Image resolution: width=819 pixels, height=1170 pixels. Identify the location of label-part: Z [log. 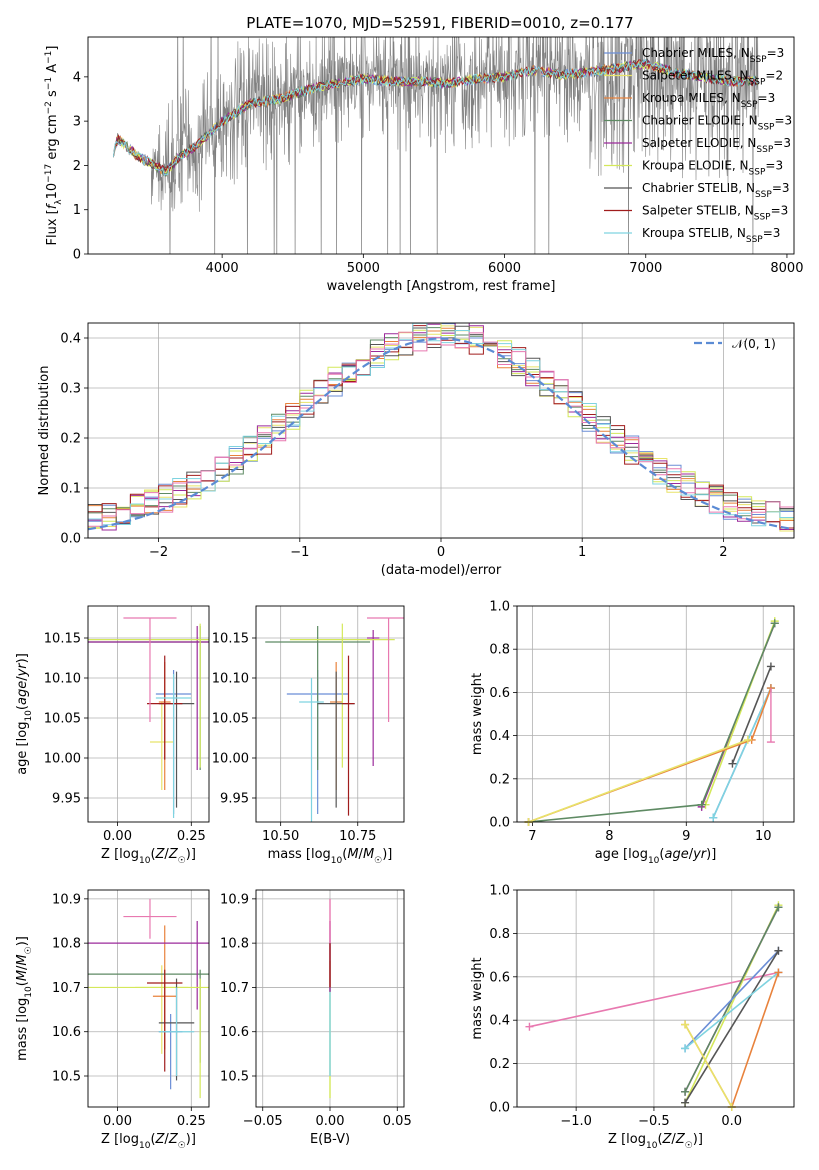
(120, 854).